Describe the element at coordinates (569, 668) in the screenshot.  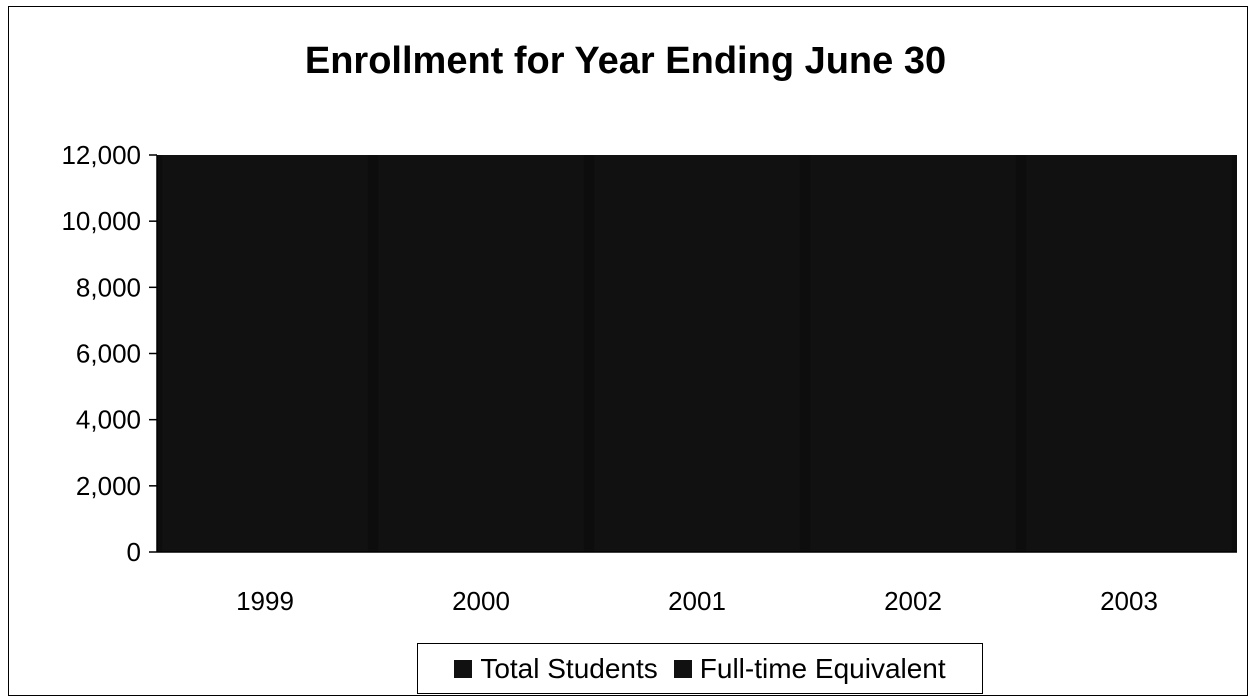
I see `legend-label-total-students: Total Students` at that location.